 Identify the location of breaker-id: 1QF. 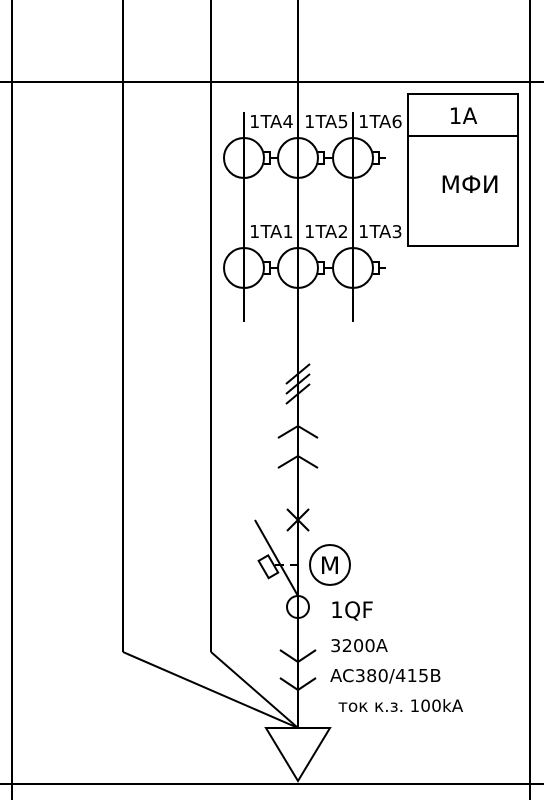
(352, 611).